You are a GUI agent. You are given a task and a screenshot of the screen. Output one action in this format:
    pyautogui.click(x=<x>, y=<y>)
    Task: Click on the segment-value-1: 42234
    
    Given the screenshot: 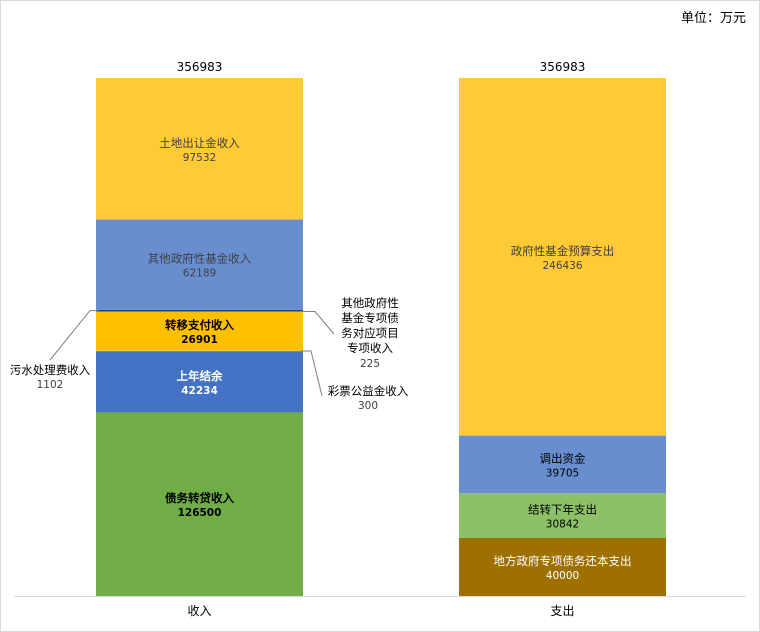 What is the action you would take?
    pyautogui.click(x=199, y=391)
    